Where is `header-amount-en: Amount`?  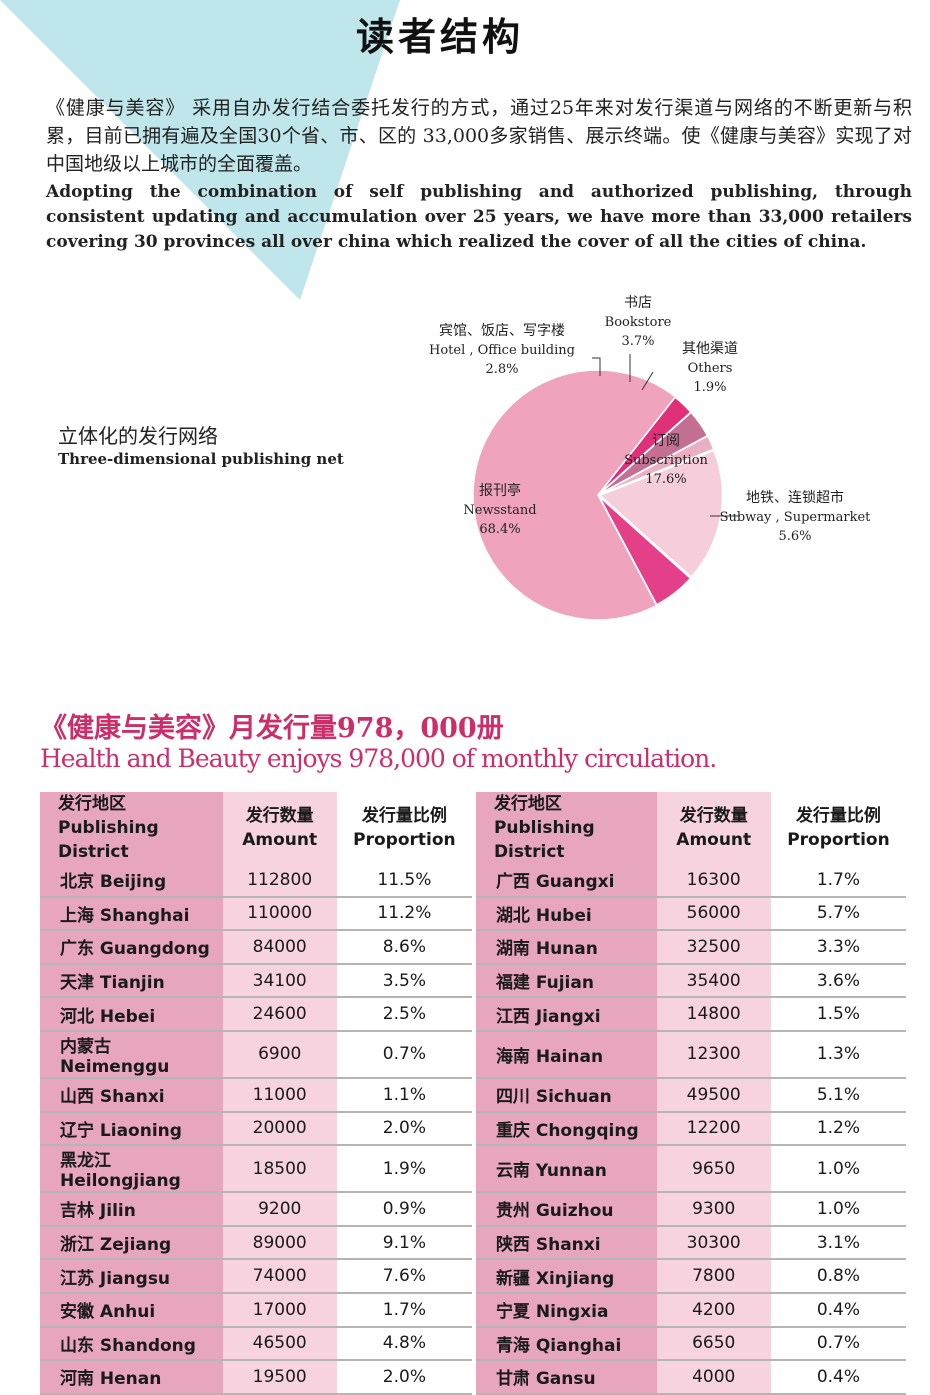 header-amount-en: Amount is located at coordinates (280, 840).